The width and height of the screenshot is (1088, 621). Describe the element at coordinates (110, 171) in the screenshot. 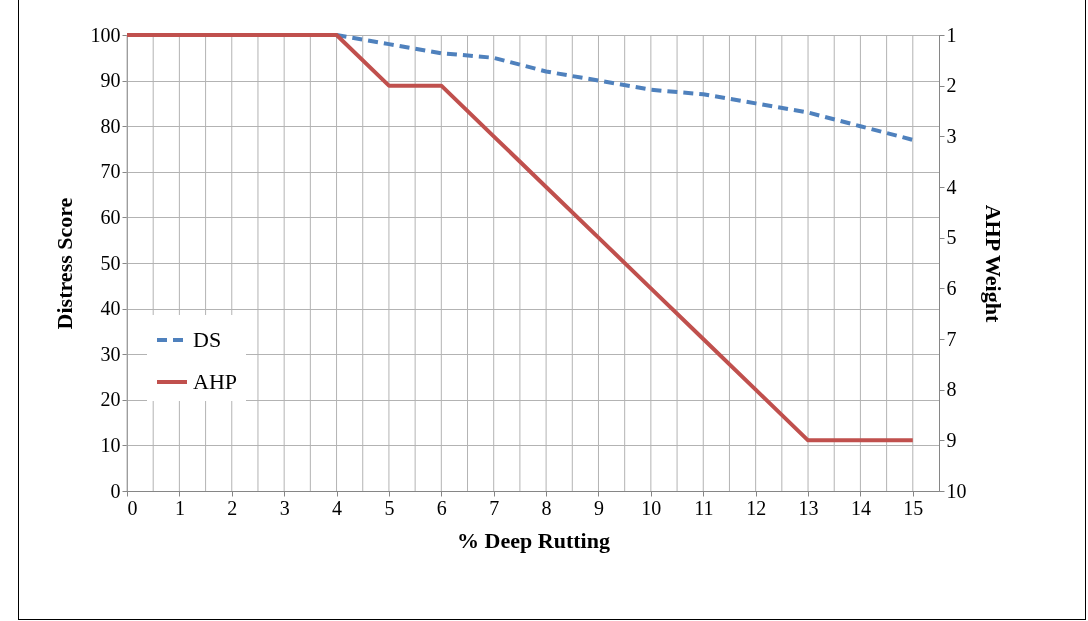

I see `y-tick-label: 70` at that location.